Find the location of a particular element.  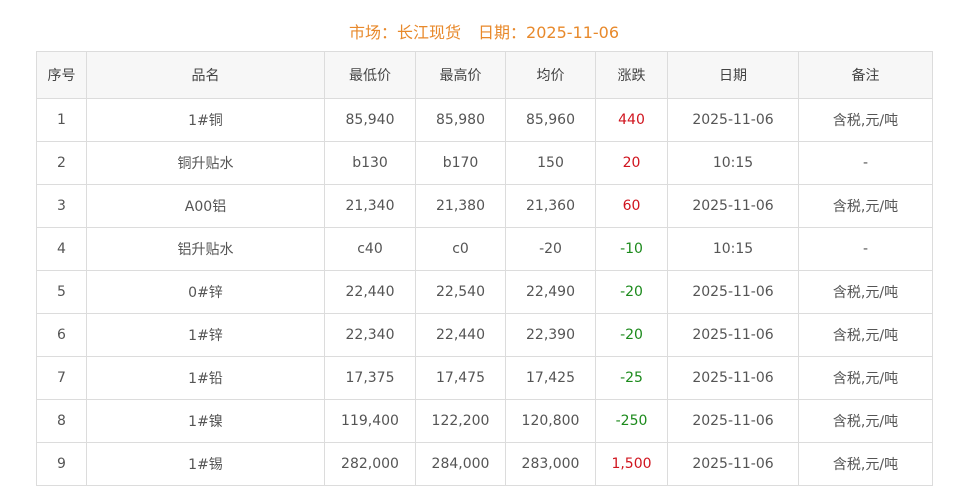

price-change: 1,500 is located at coordinates (631, 464).